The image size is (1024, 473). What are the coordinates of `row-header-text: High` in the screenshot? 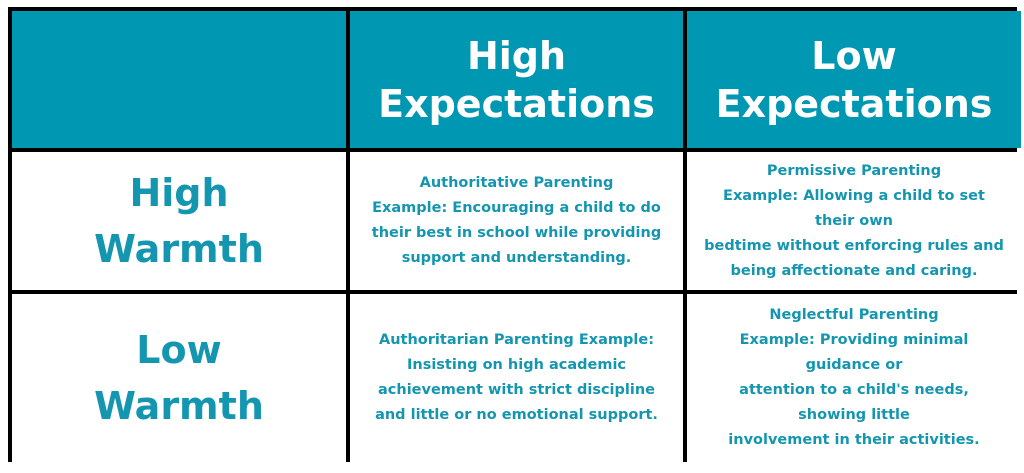 It's located at (179, 193).